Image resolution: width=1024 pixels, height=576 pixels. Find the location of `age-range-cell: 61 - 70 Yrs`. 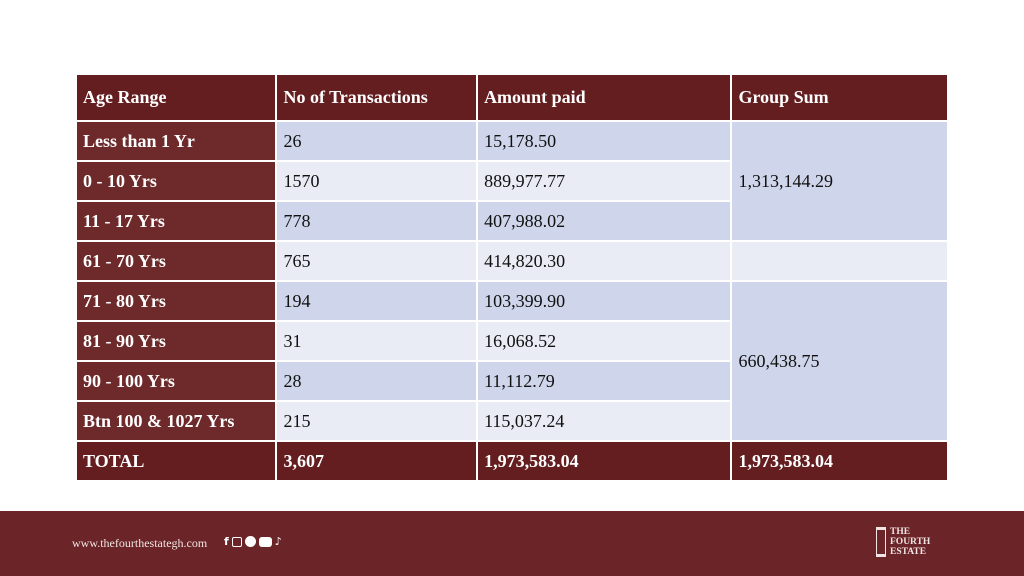

age-range-cell: 61 - 70 Yrs is located at coordinates (176, 261).